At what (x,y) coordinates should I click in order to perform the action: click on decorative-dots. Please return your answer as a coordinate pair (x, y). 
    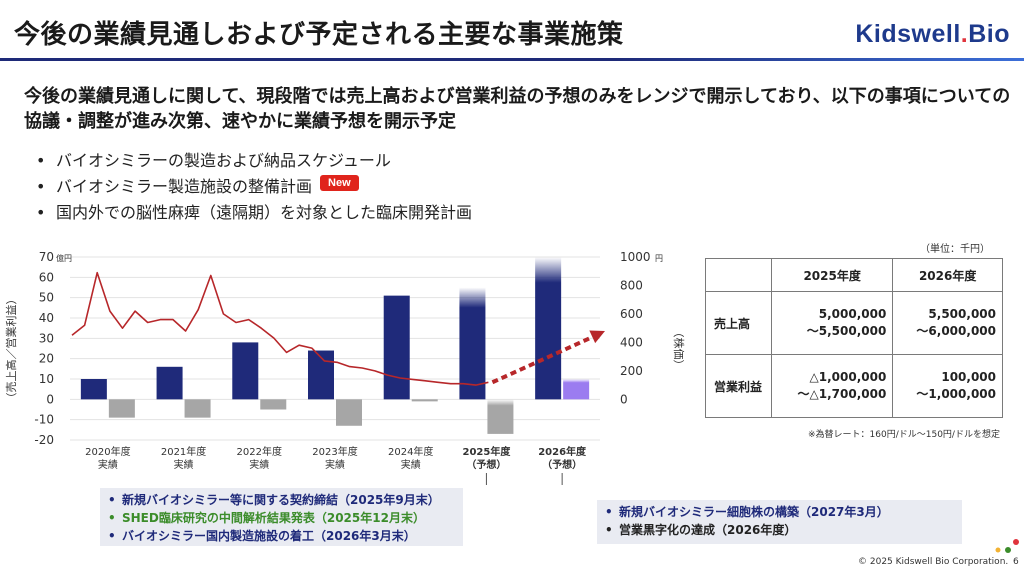
    Looking at the image, I should click on (1007, 546).